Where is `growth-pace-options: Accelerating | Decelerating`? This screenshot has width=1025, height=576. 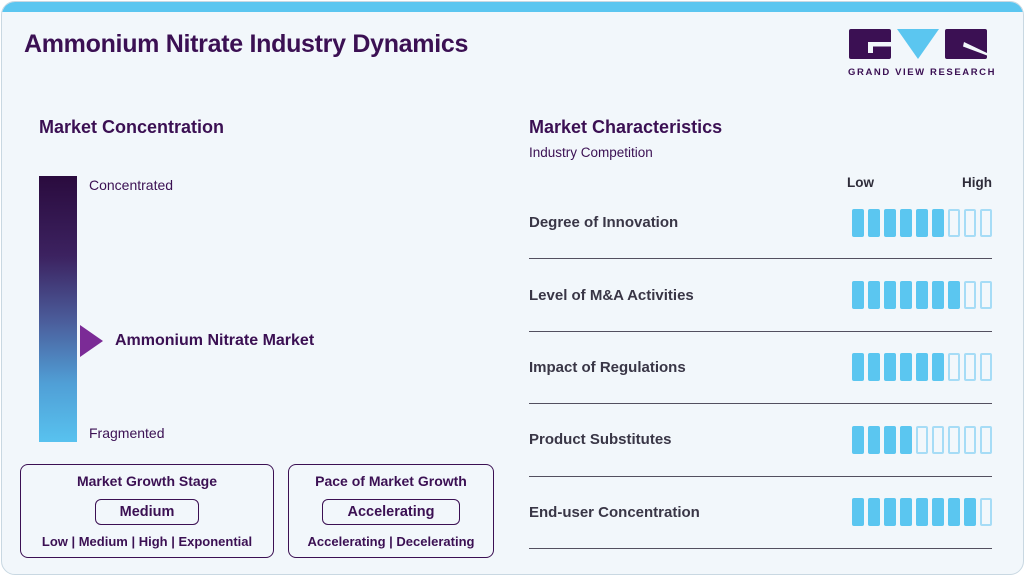
growth-pace-options: Accelerating | Decelerating is located at coordinates (391, 541).